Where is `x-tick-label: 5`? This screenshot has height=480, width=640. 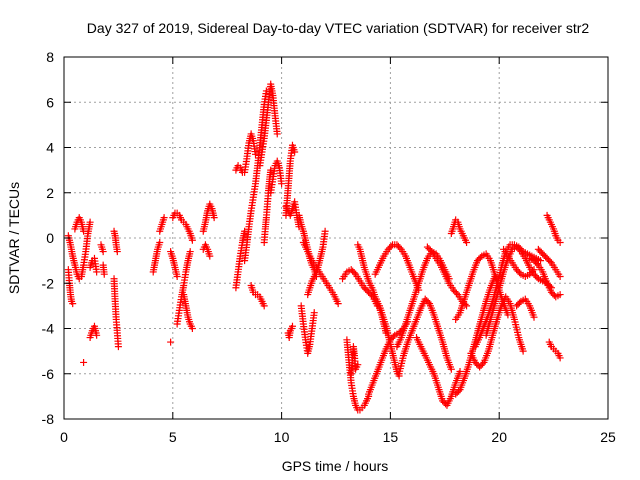 x-tick-label: 5 is located at coordinates (173, 437).